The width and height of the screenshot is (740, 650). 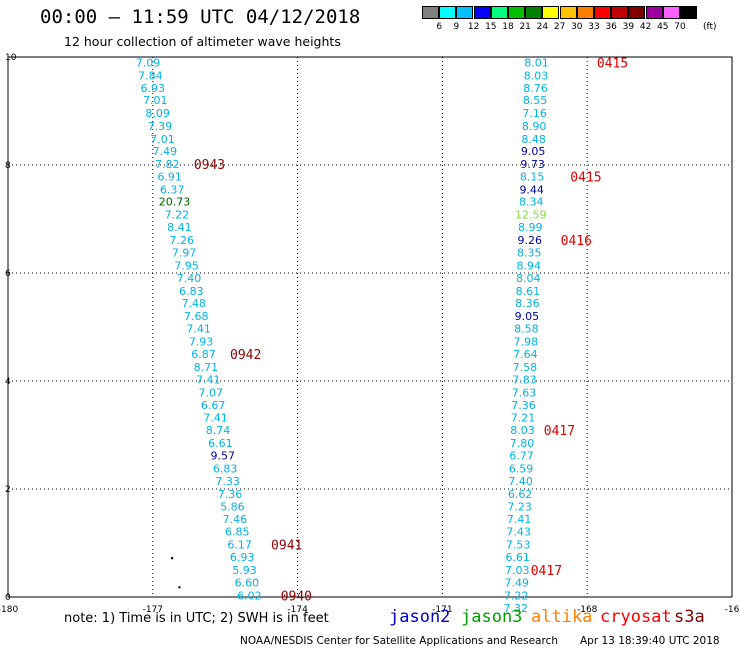 I want to click on x-tick-label: -174, so click(x=297, y=610).